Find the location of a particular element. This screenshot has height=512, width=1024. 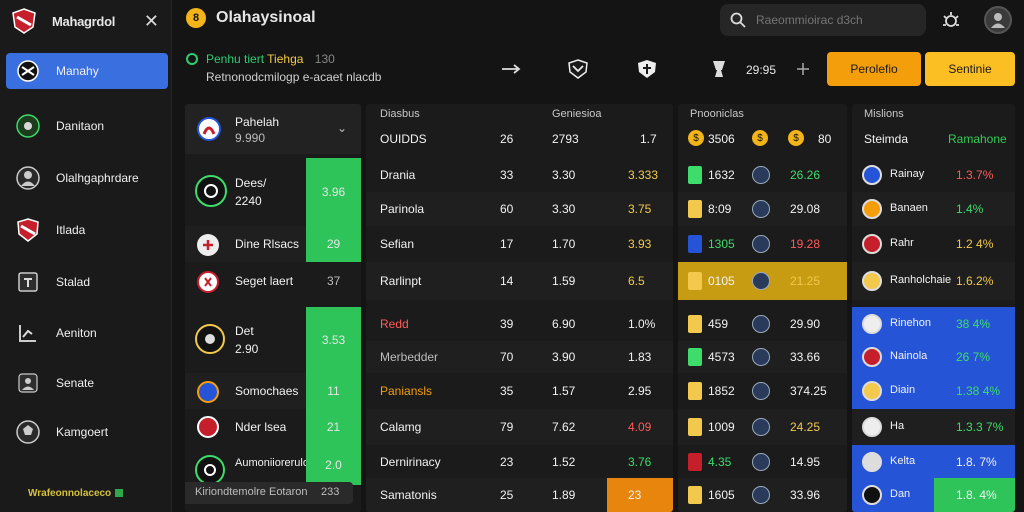

sidebar-item-manahy: Manahy is located at coordinates (87, 71).